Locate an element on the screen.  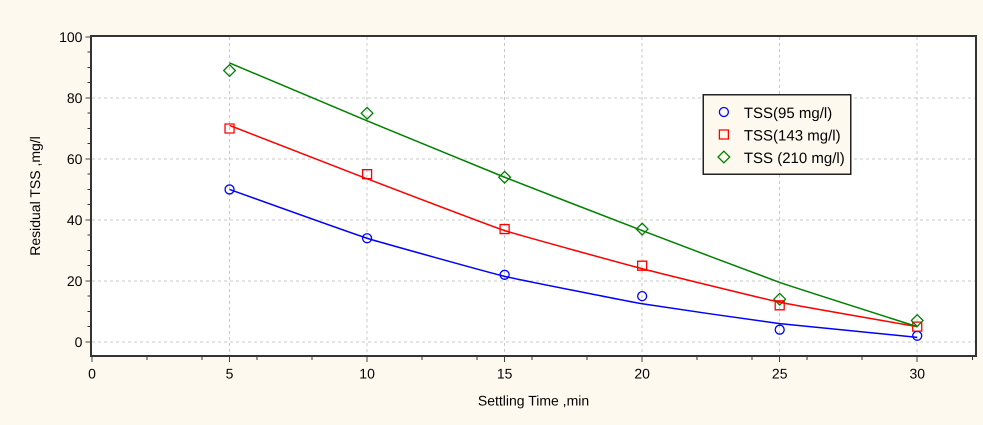
x-tick-label: 0 is located at coordinates (92, 374).